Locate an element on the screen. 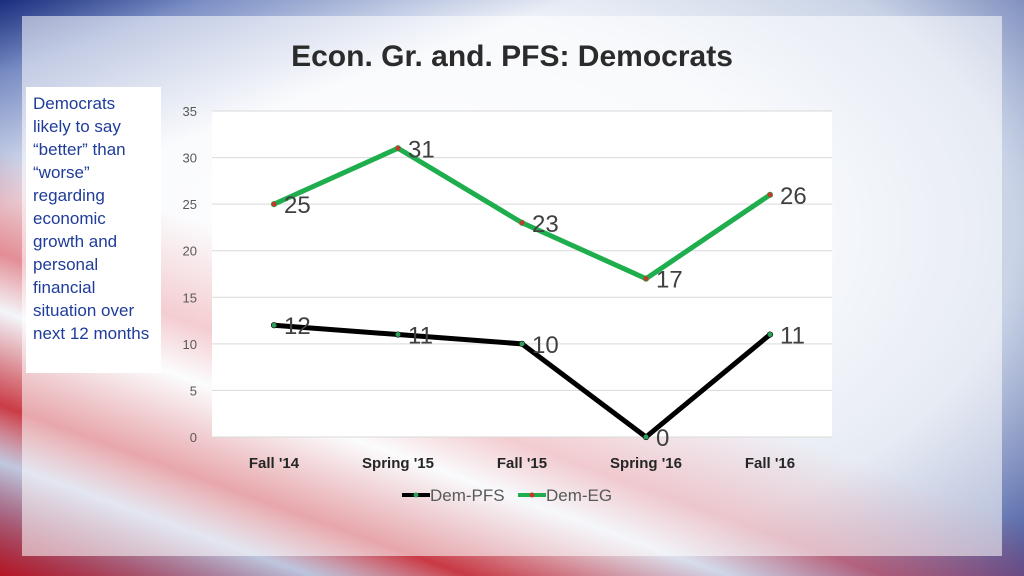  y-tick-label: 35 is located at coordinates (190, 111).